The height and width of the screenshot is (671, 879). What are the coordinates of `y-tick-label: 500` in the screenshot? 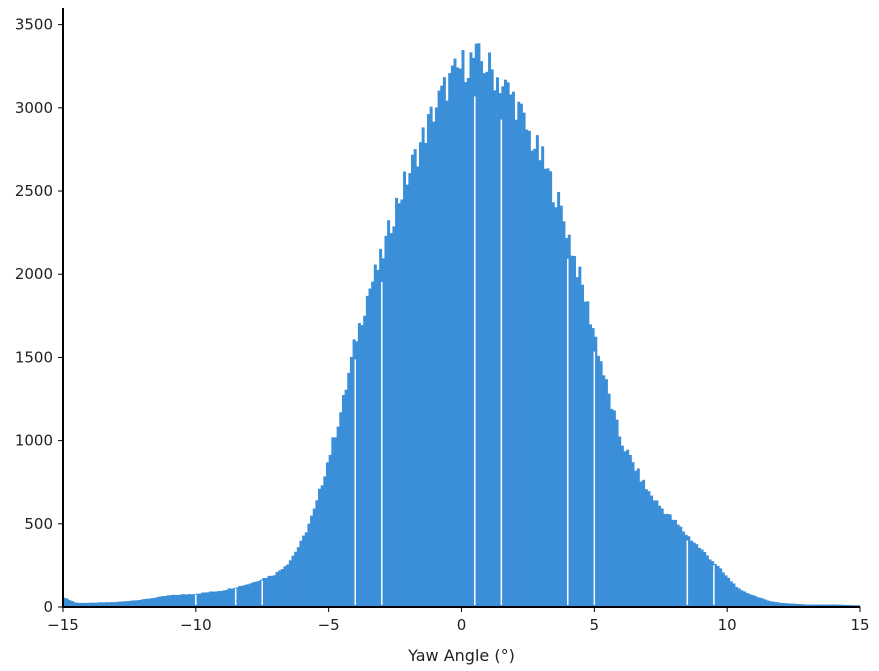 It's located at (38, 524).